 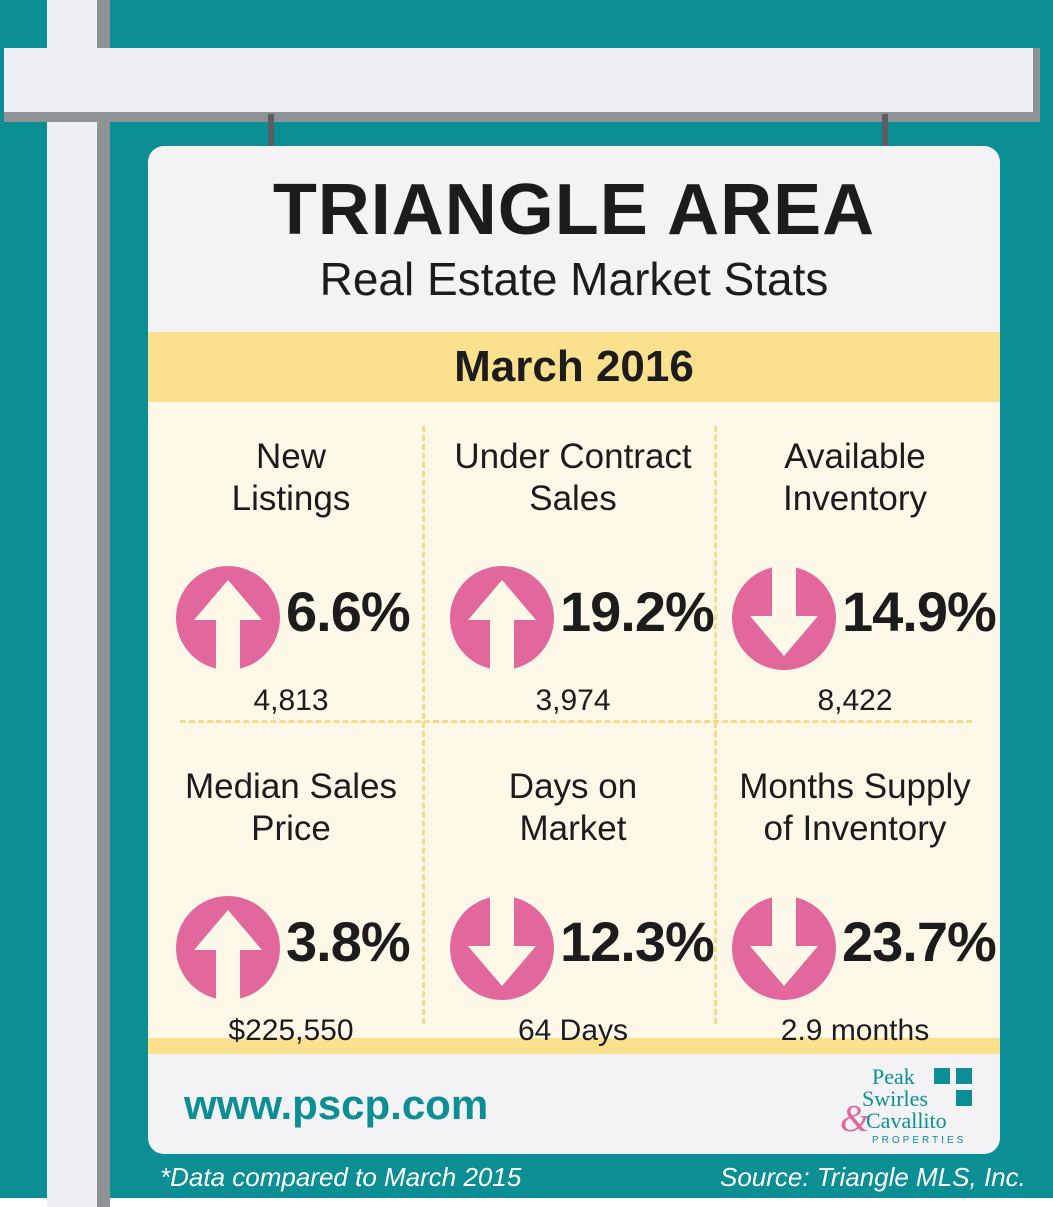 What do you see at coordinates (919, 941) in the screenshot?
I see `stat-change: 23.7%` at bounding box center [919, 941].